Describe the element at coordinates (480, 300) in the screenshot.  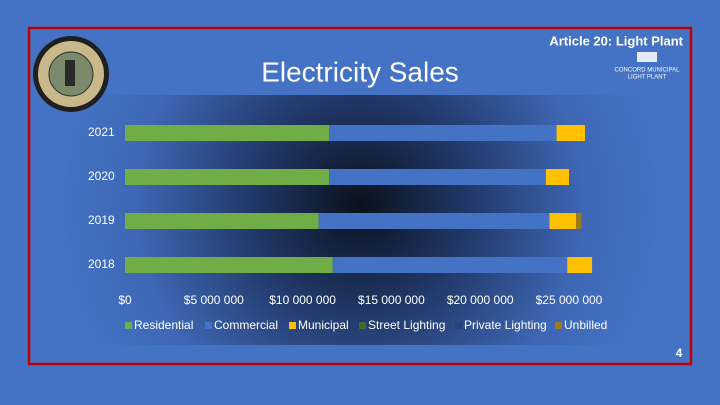
I see `x-tick-label: $20 000 000` at that location.